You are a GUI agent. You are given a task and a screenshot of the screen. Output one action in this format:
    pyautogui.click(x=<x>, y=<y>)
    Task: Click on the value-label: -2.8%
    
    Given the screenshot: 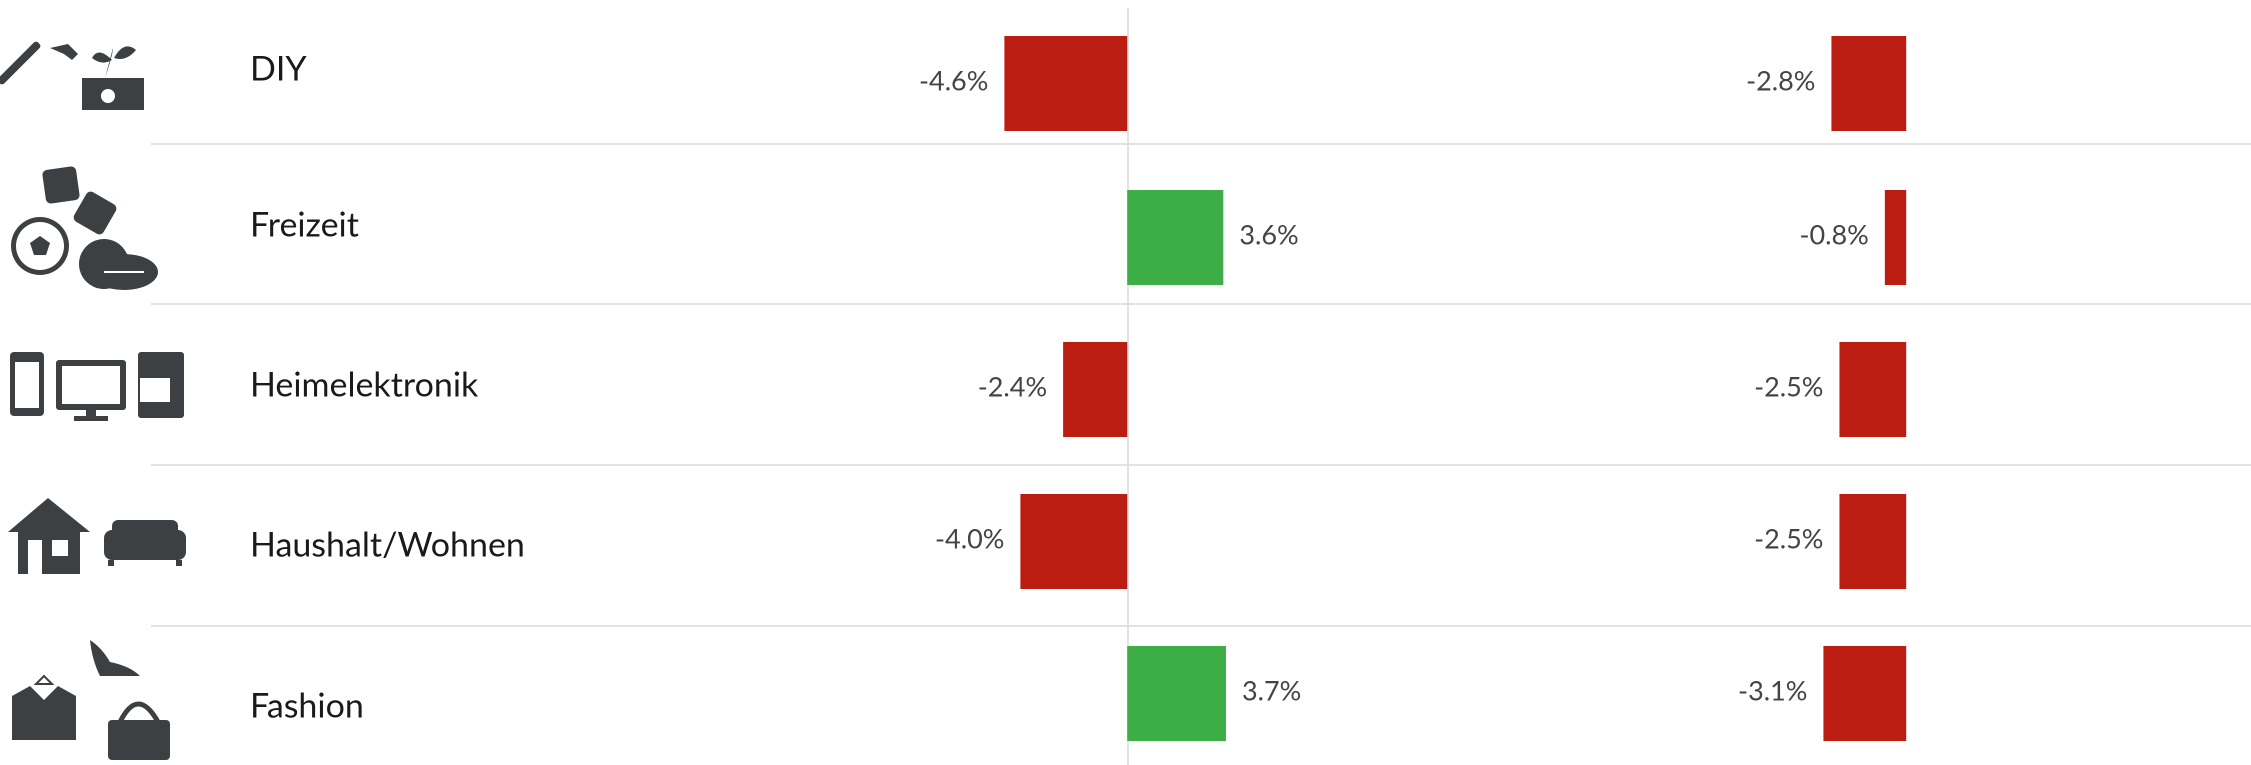 What is the action you would take?
    pyautogui.click(x=1780, y=79)
    